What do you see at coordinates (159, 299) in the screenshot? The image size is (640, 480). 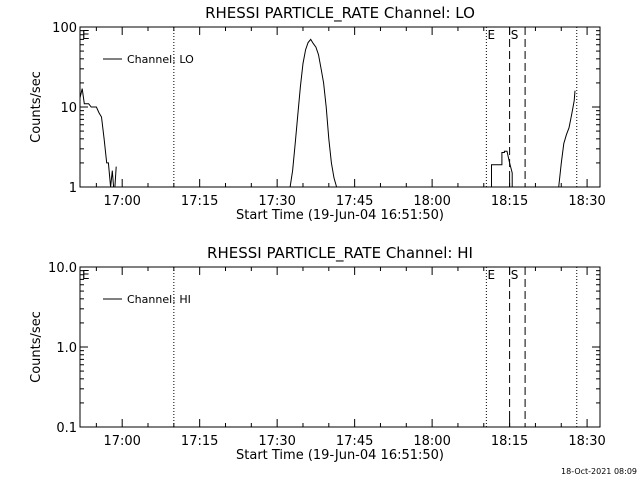 I see `legend-entry: Channel: HI` at bounding box center [159, 299].